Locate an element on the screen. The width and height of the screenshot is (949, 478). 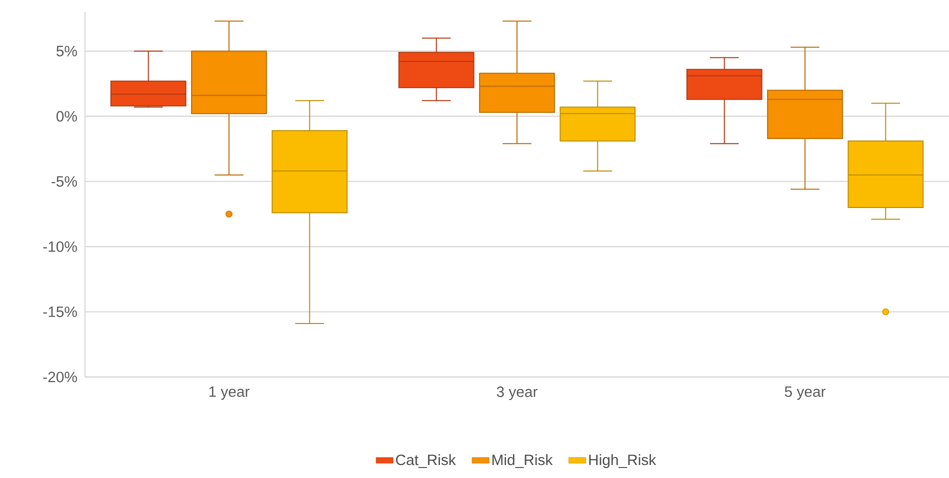
legend-label: Cat_Risk is located at coordinates (426, 461).